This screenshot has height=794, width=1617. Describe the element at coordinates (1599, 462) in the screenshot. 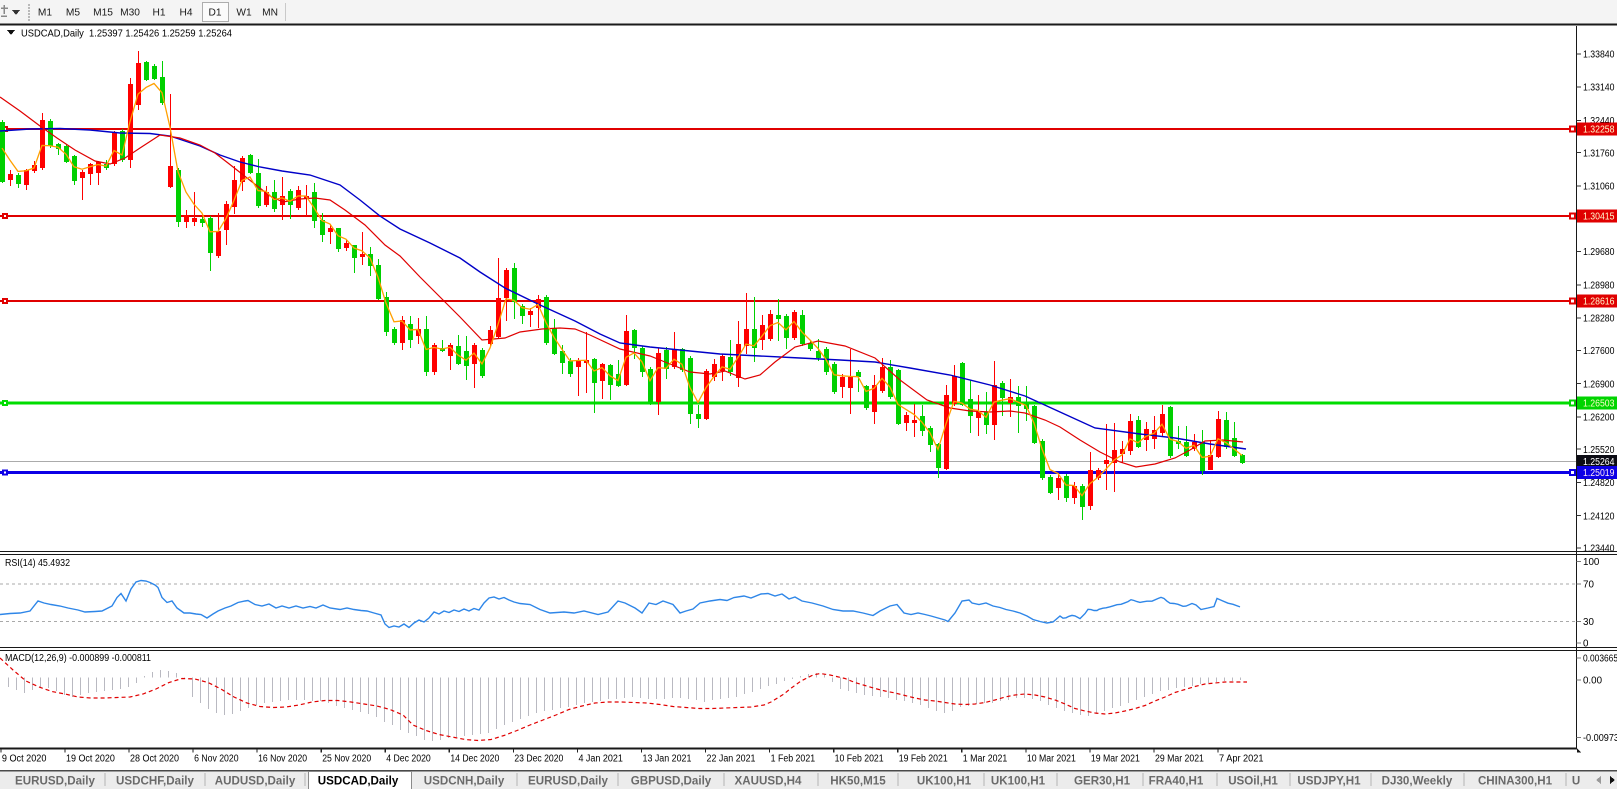

I see `svg-text: 1.25264` at that location.